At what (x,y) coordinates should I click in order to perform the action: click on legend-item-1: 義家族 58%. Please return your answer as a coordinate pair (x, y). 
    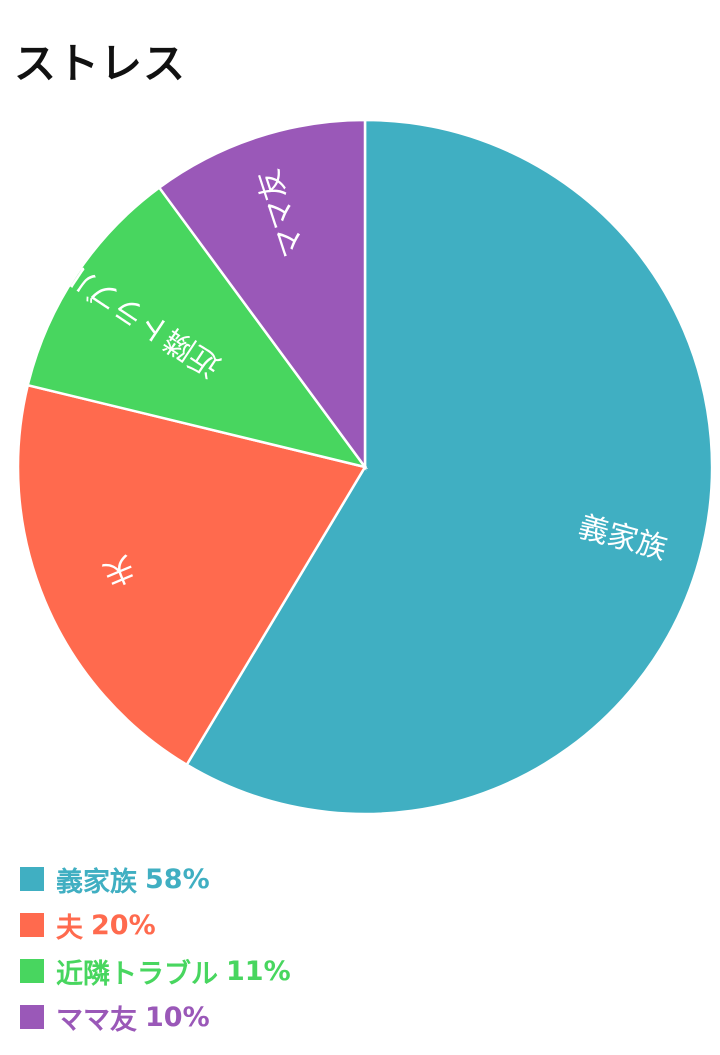
    Looking at the image, I should click on (155, 879).